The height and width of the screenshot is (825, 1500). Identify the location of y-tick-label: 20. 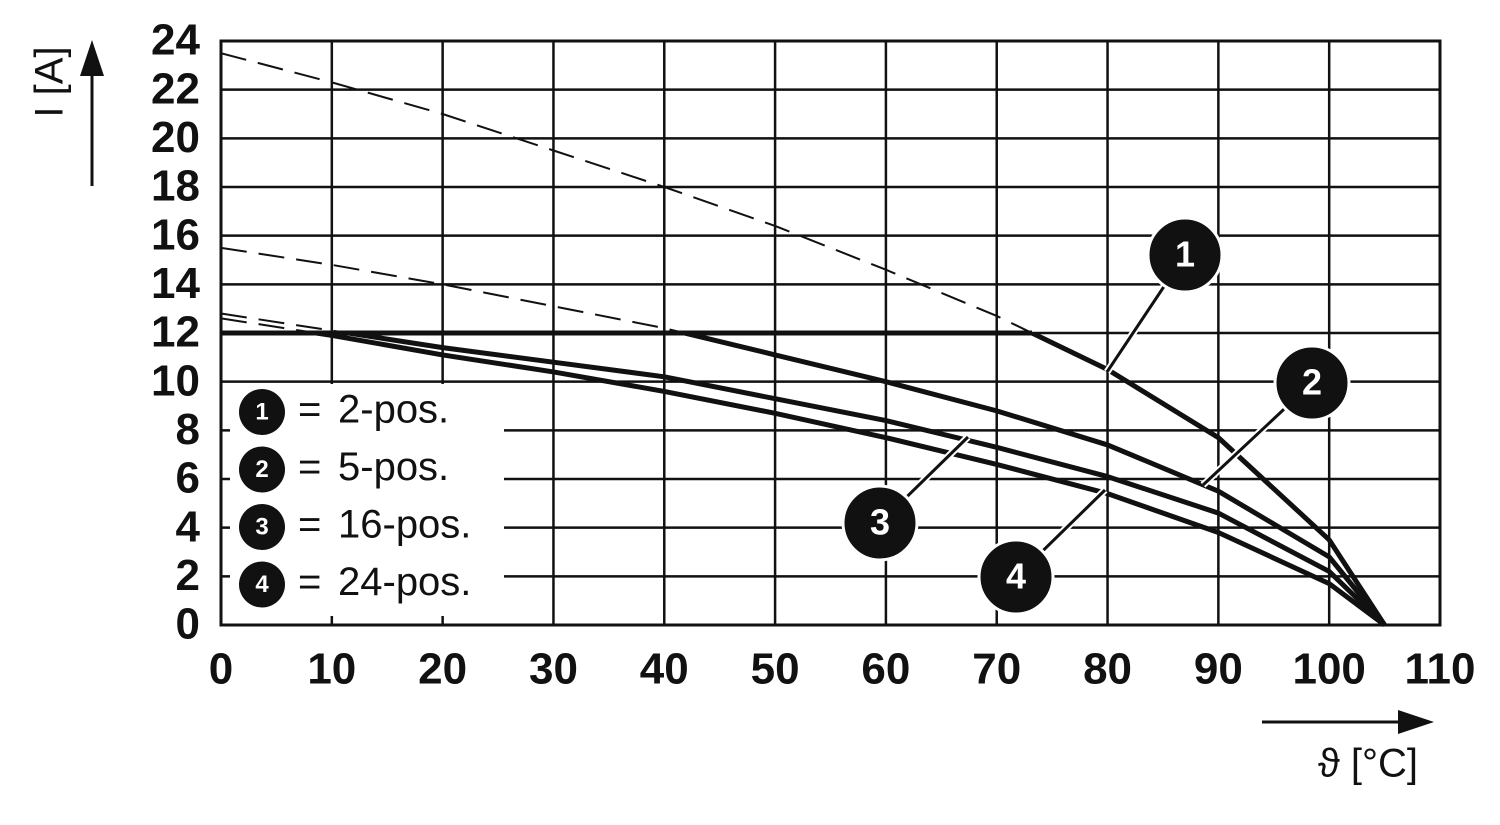
(175, 137).